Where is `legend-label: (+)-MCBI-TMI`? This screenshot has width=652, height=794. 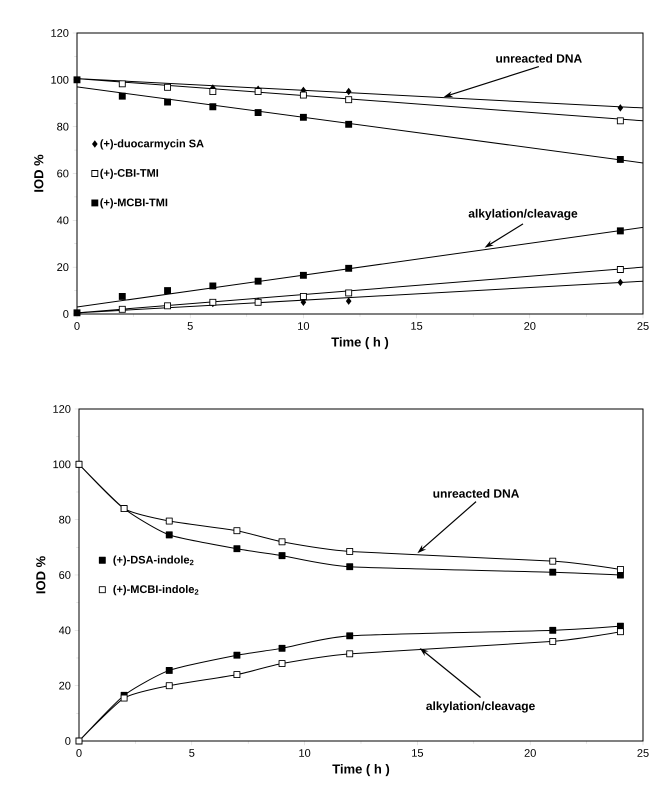
legend-label: (+)-MCBI-TMI is located at coordinates (133, 203).